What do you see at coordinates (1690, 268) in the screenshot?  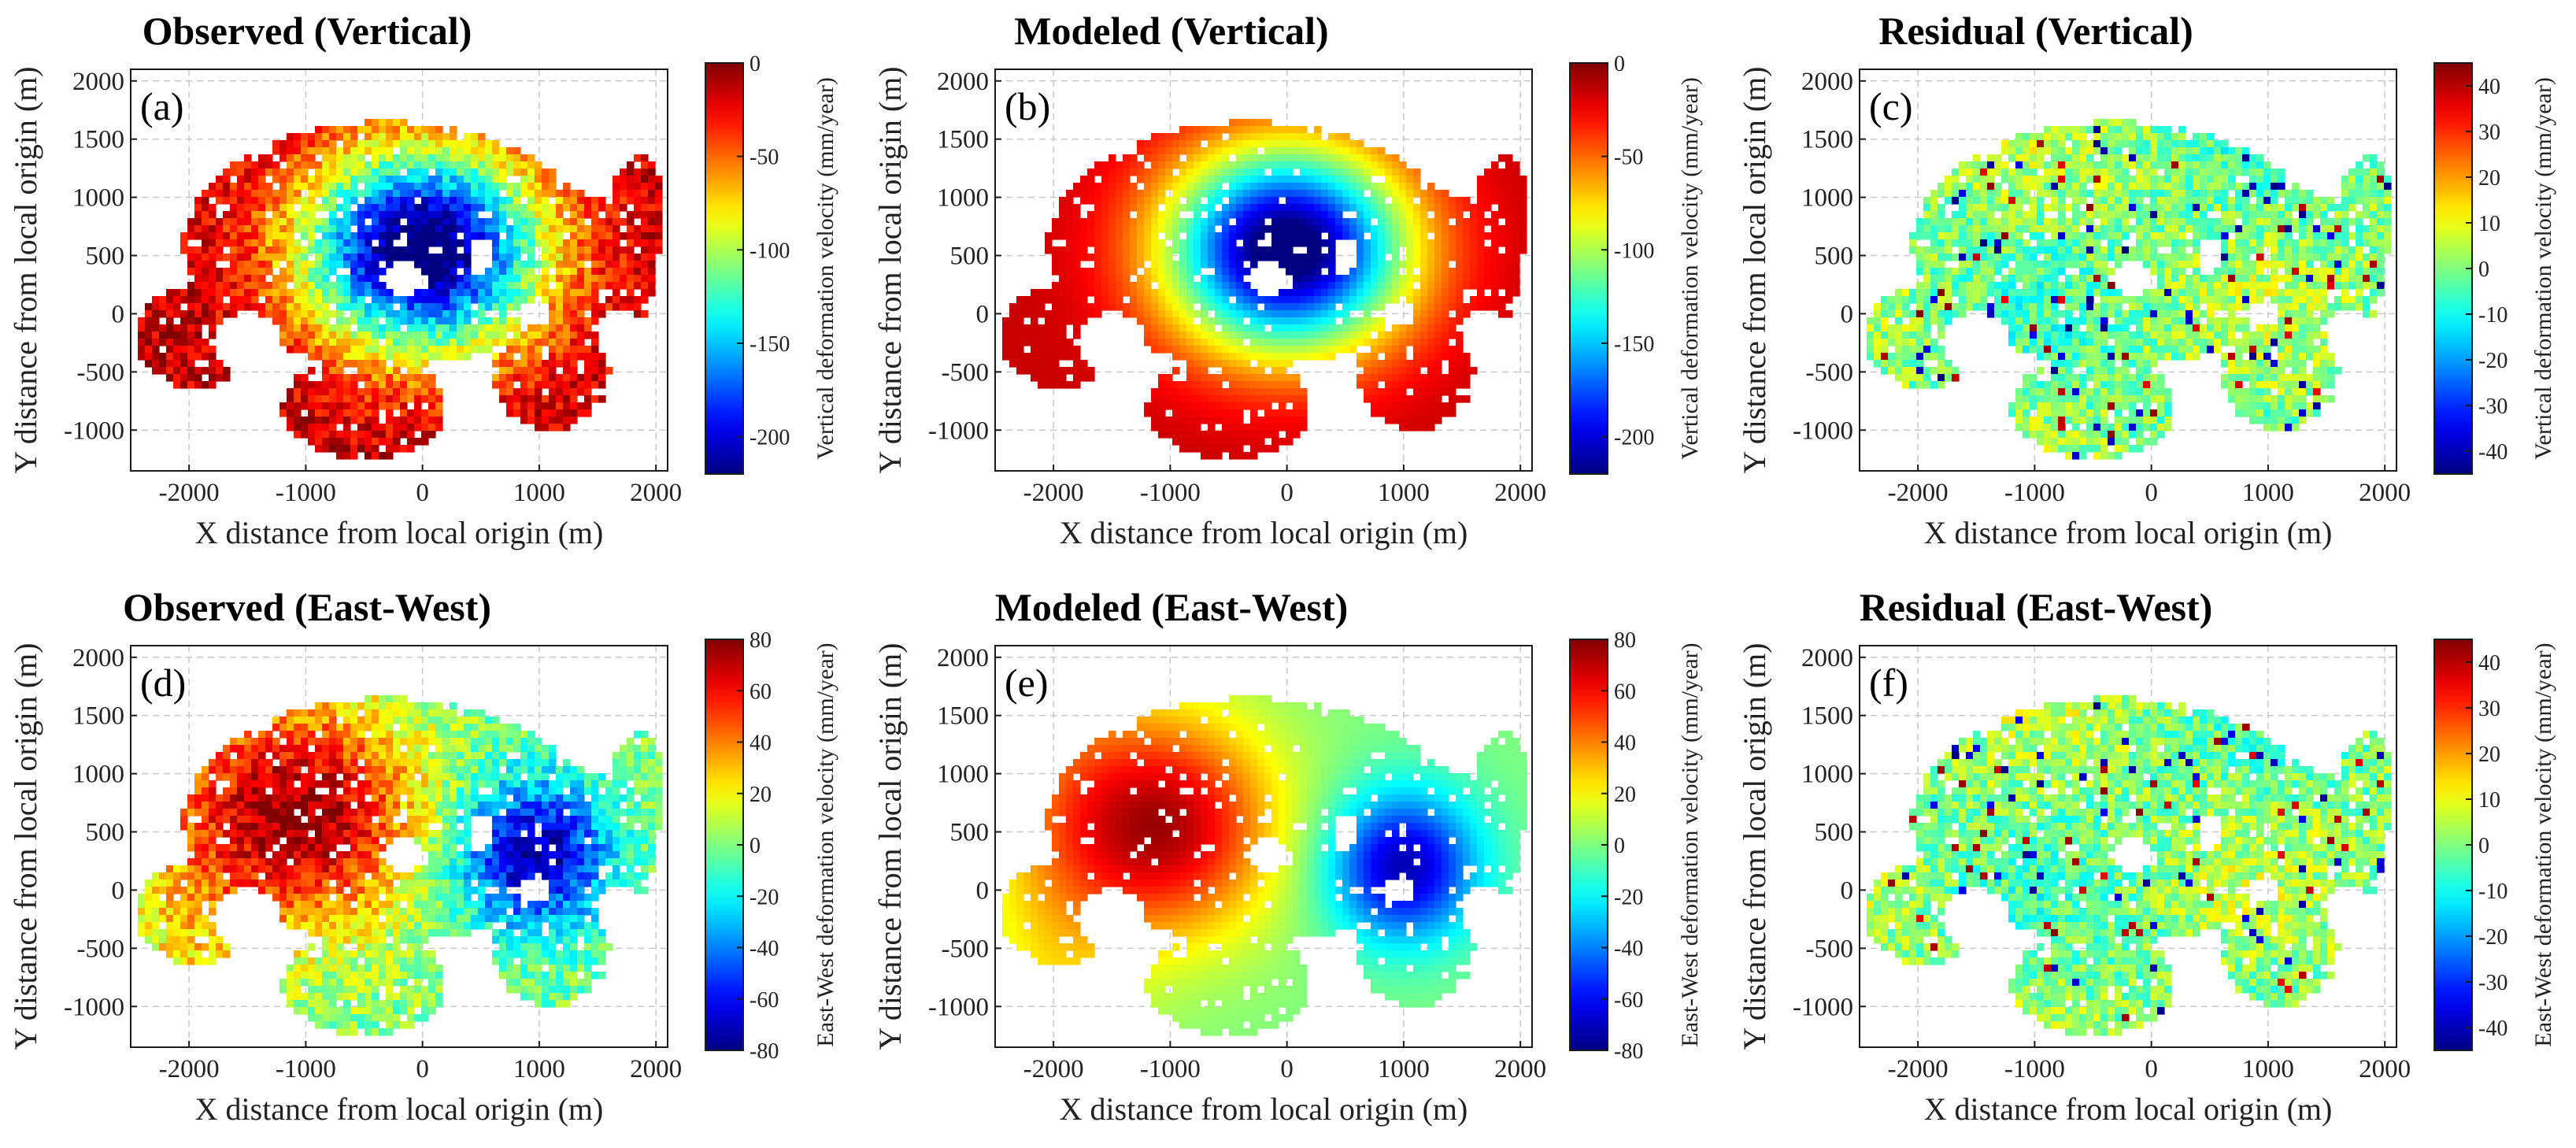 I see `colorbar-label: Vertical deformation velocity (mm/year)` at bounding box center [1690, 268].